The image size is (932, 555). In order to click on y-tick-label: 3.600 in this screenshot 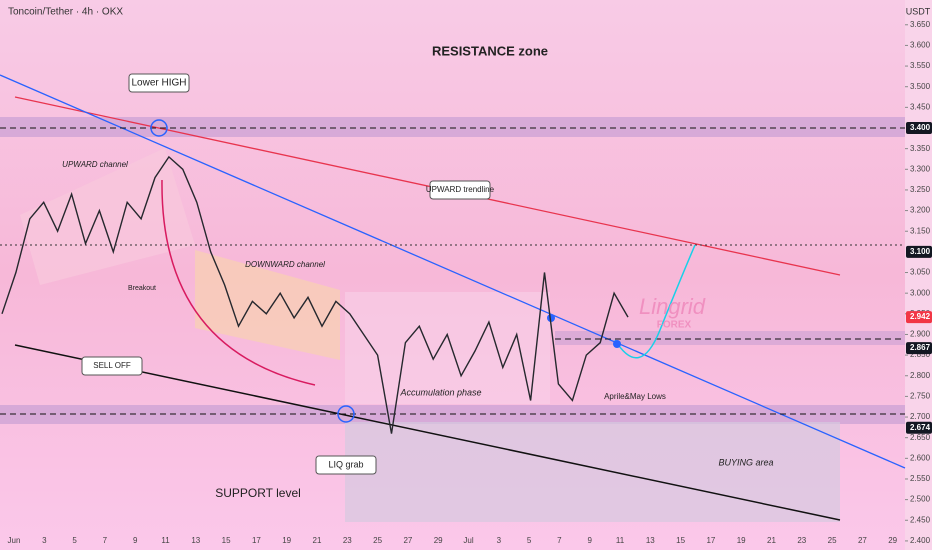, I will do `click(920, 45)`.